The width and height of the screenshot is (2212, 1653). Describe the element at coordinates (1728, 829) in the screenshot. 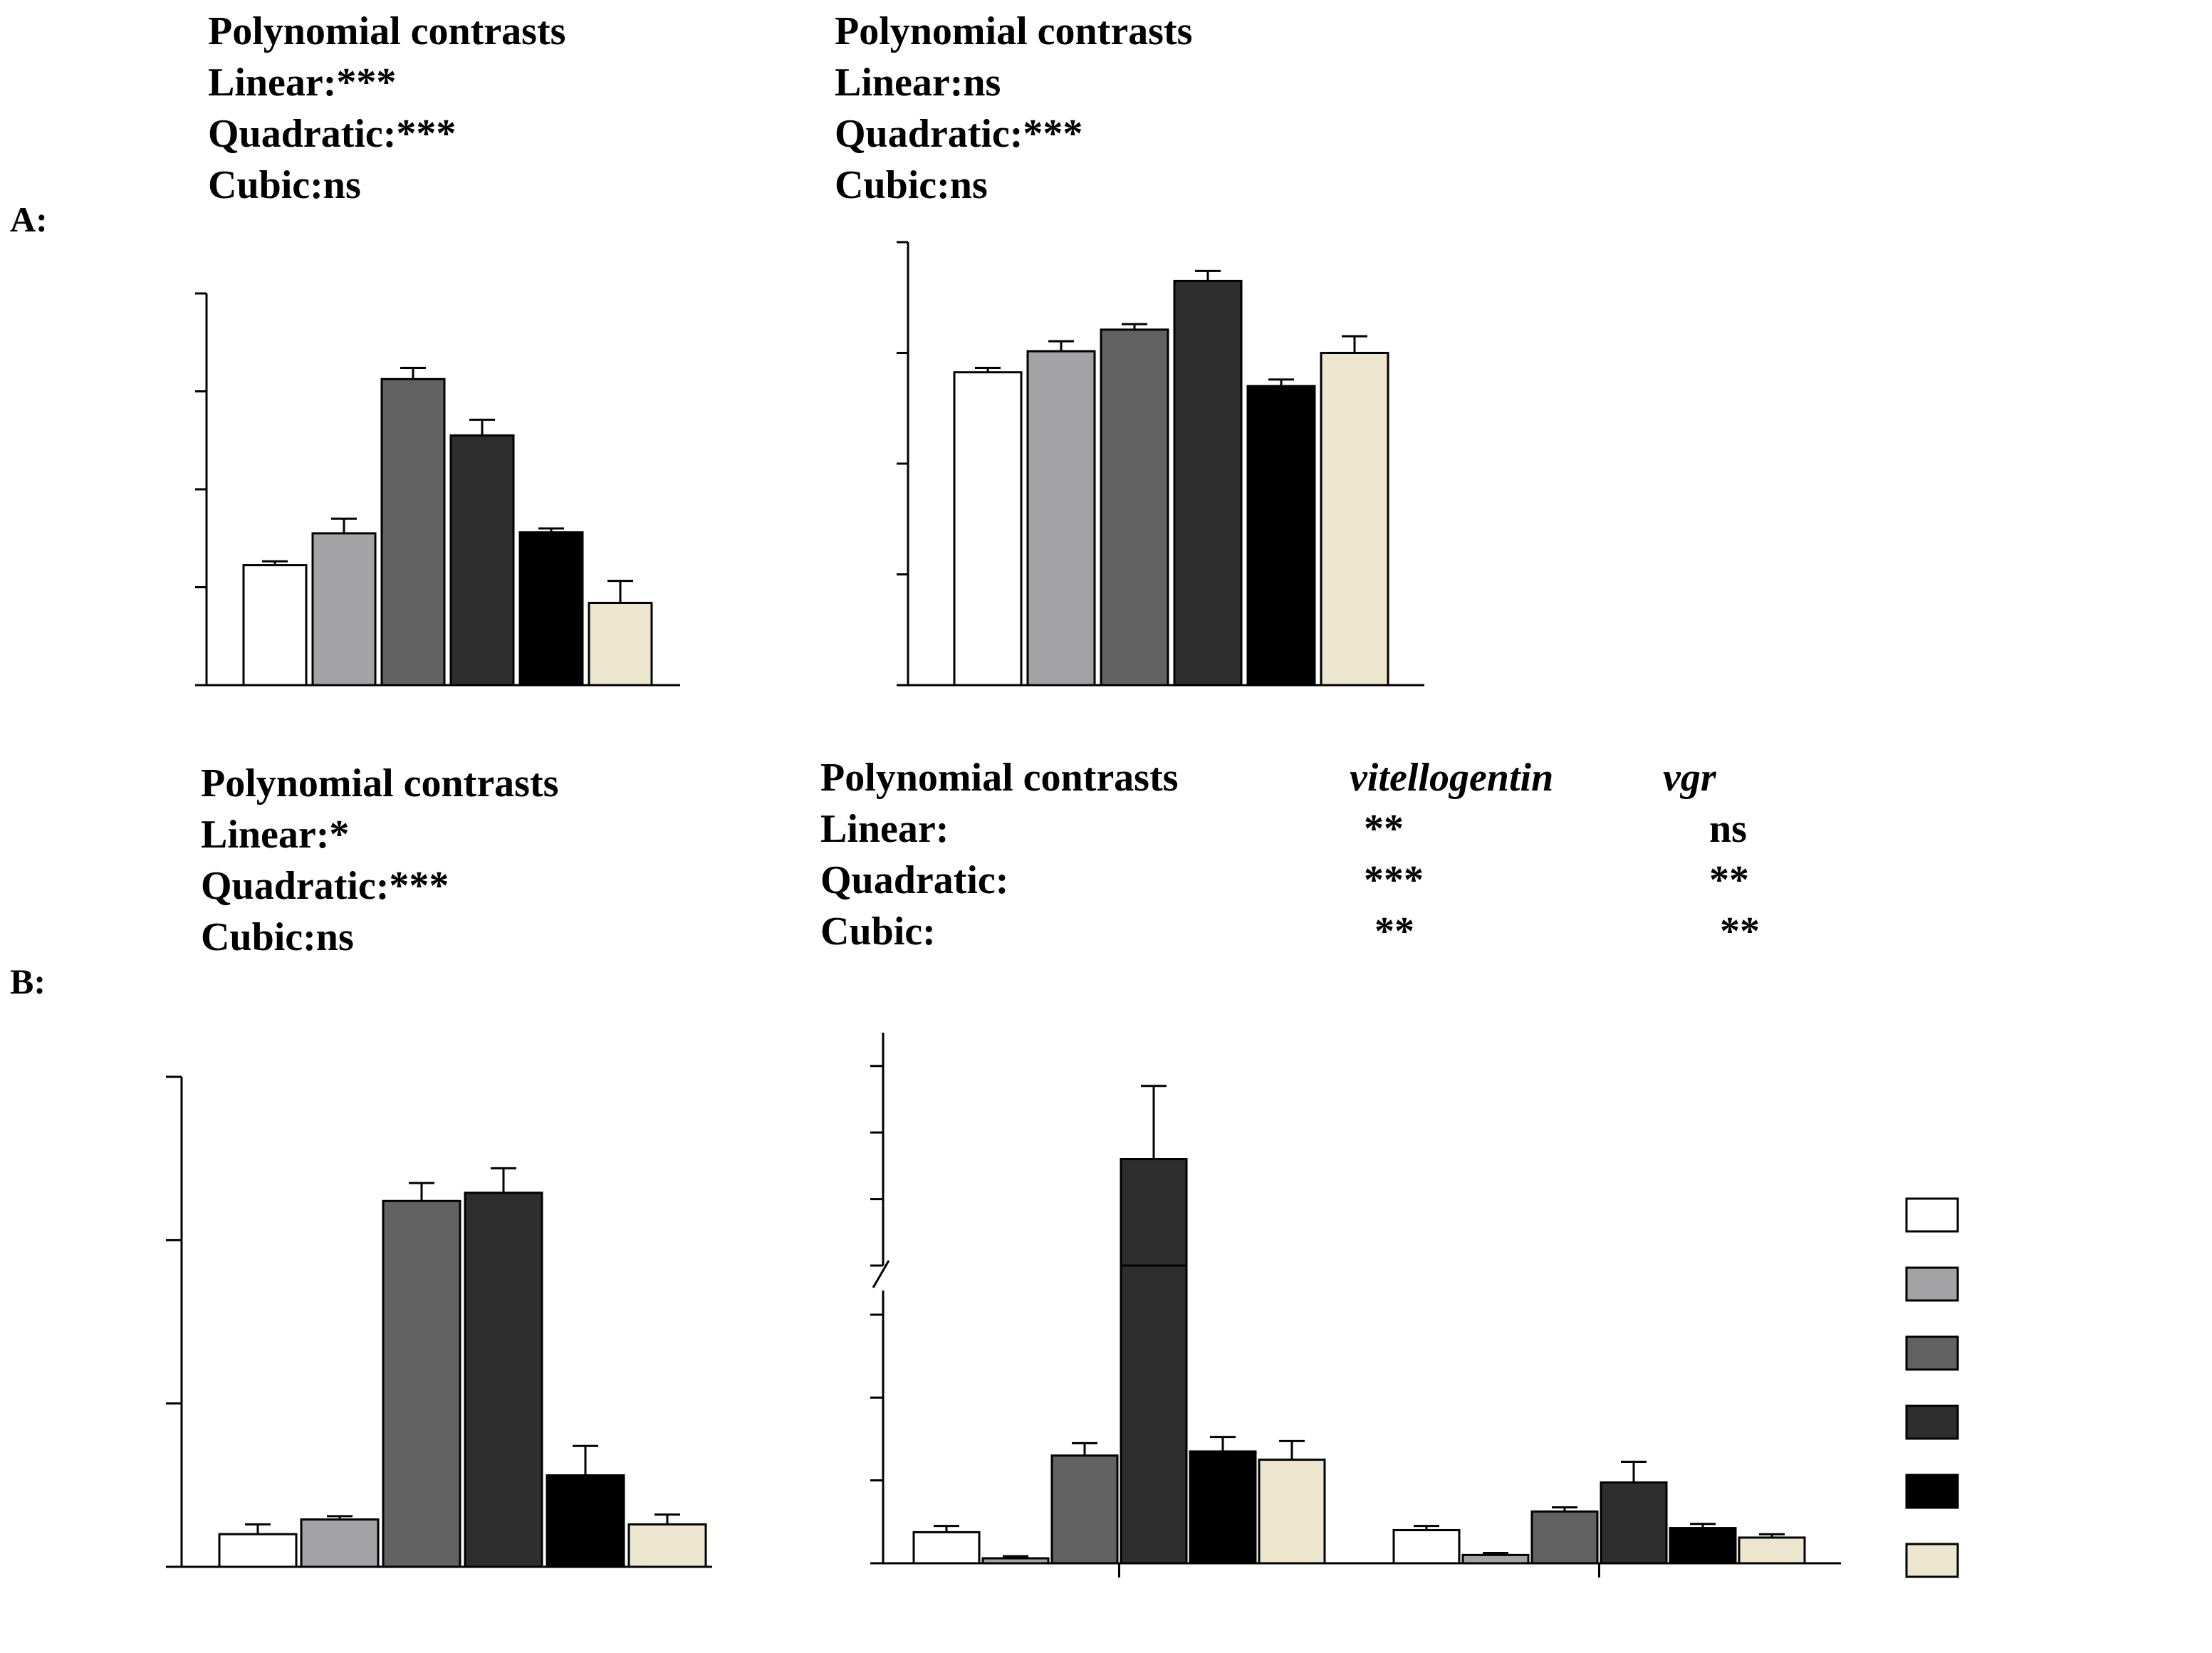

I see `contrast-b2-linear-vgr: ns` at that location.